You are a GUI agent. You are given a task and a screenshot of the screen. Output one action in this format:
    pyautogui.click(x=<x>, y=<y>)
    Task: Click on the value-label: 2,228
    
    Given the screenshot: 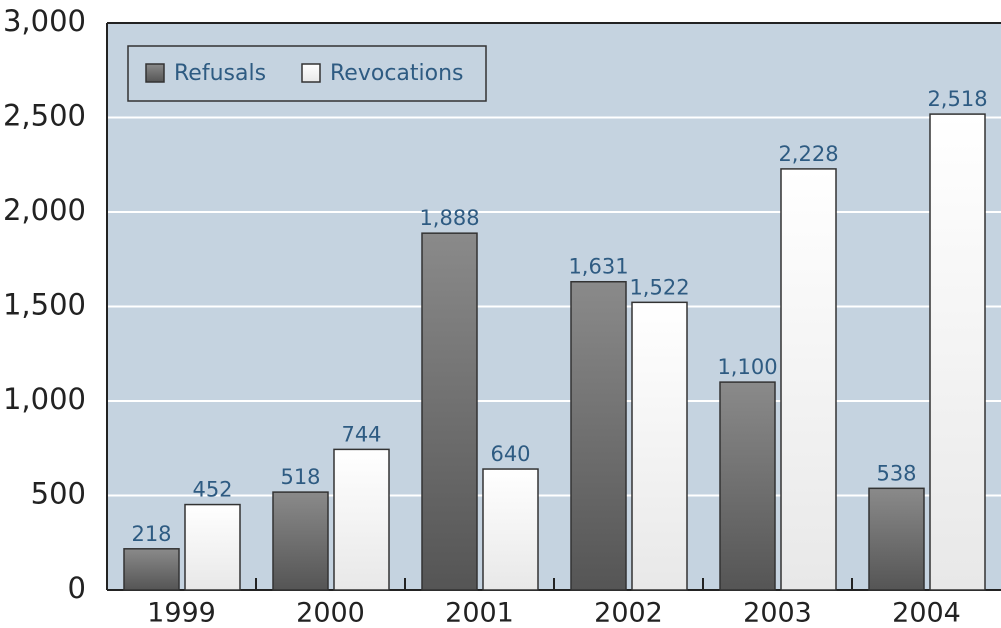 What is the action you would take?
    pyautogui.click(x=808, y=154)
    